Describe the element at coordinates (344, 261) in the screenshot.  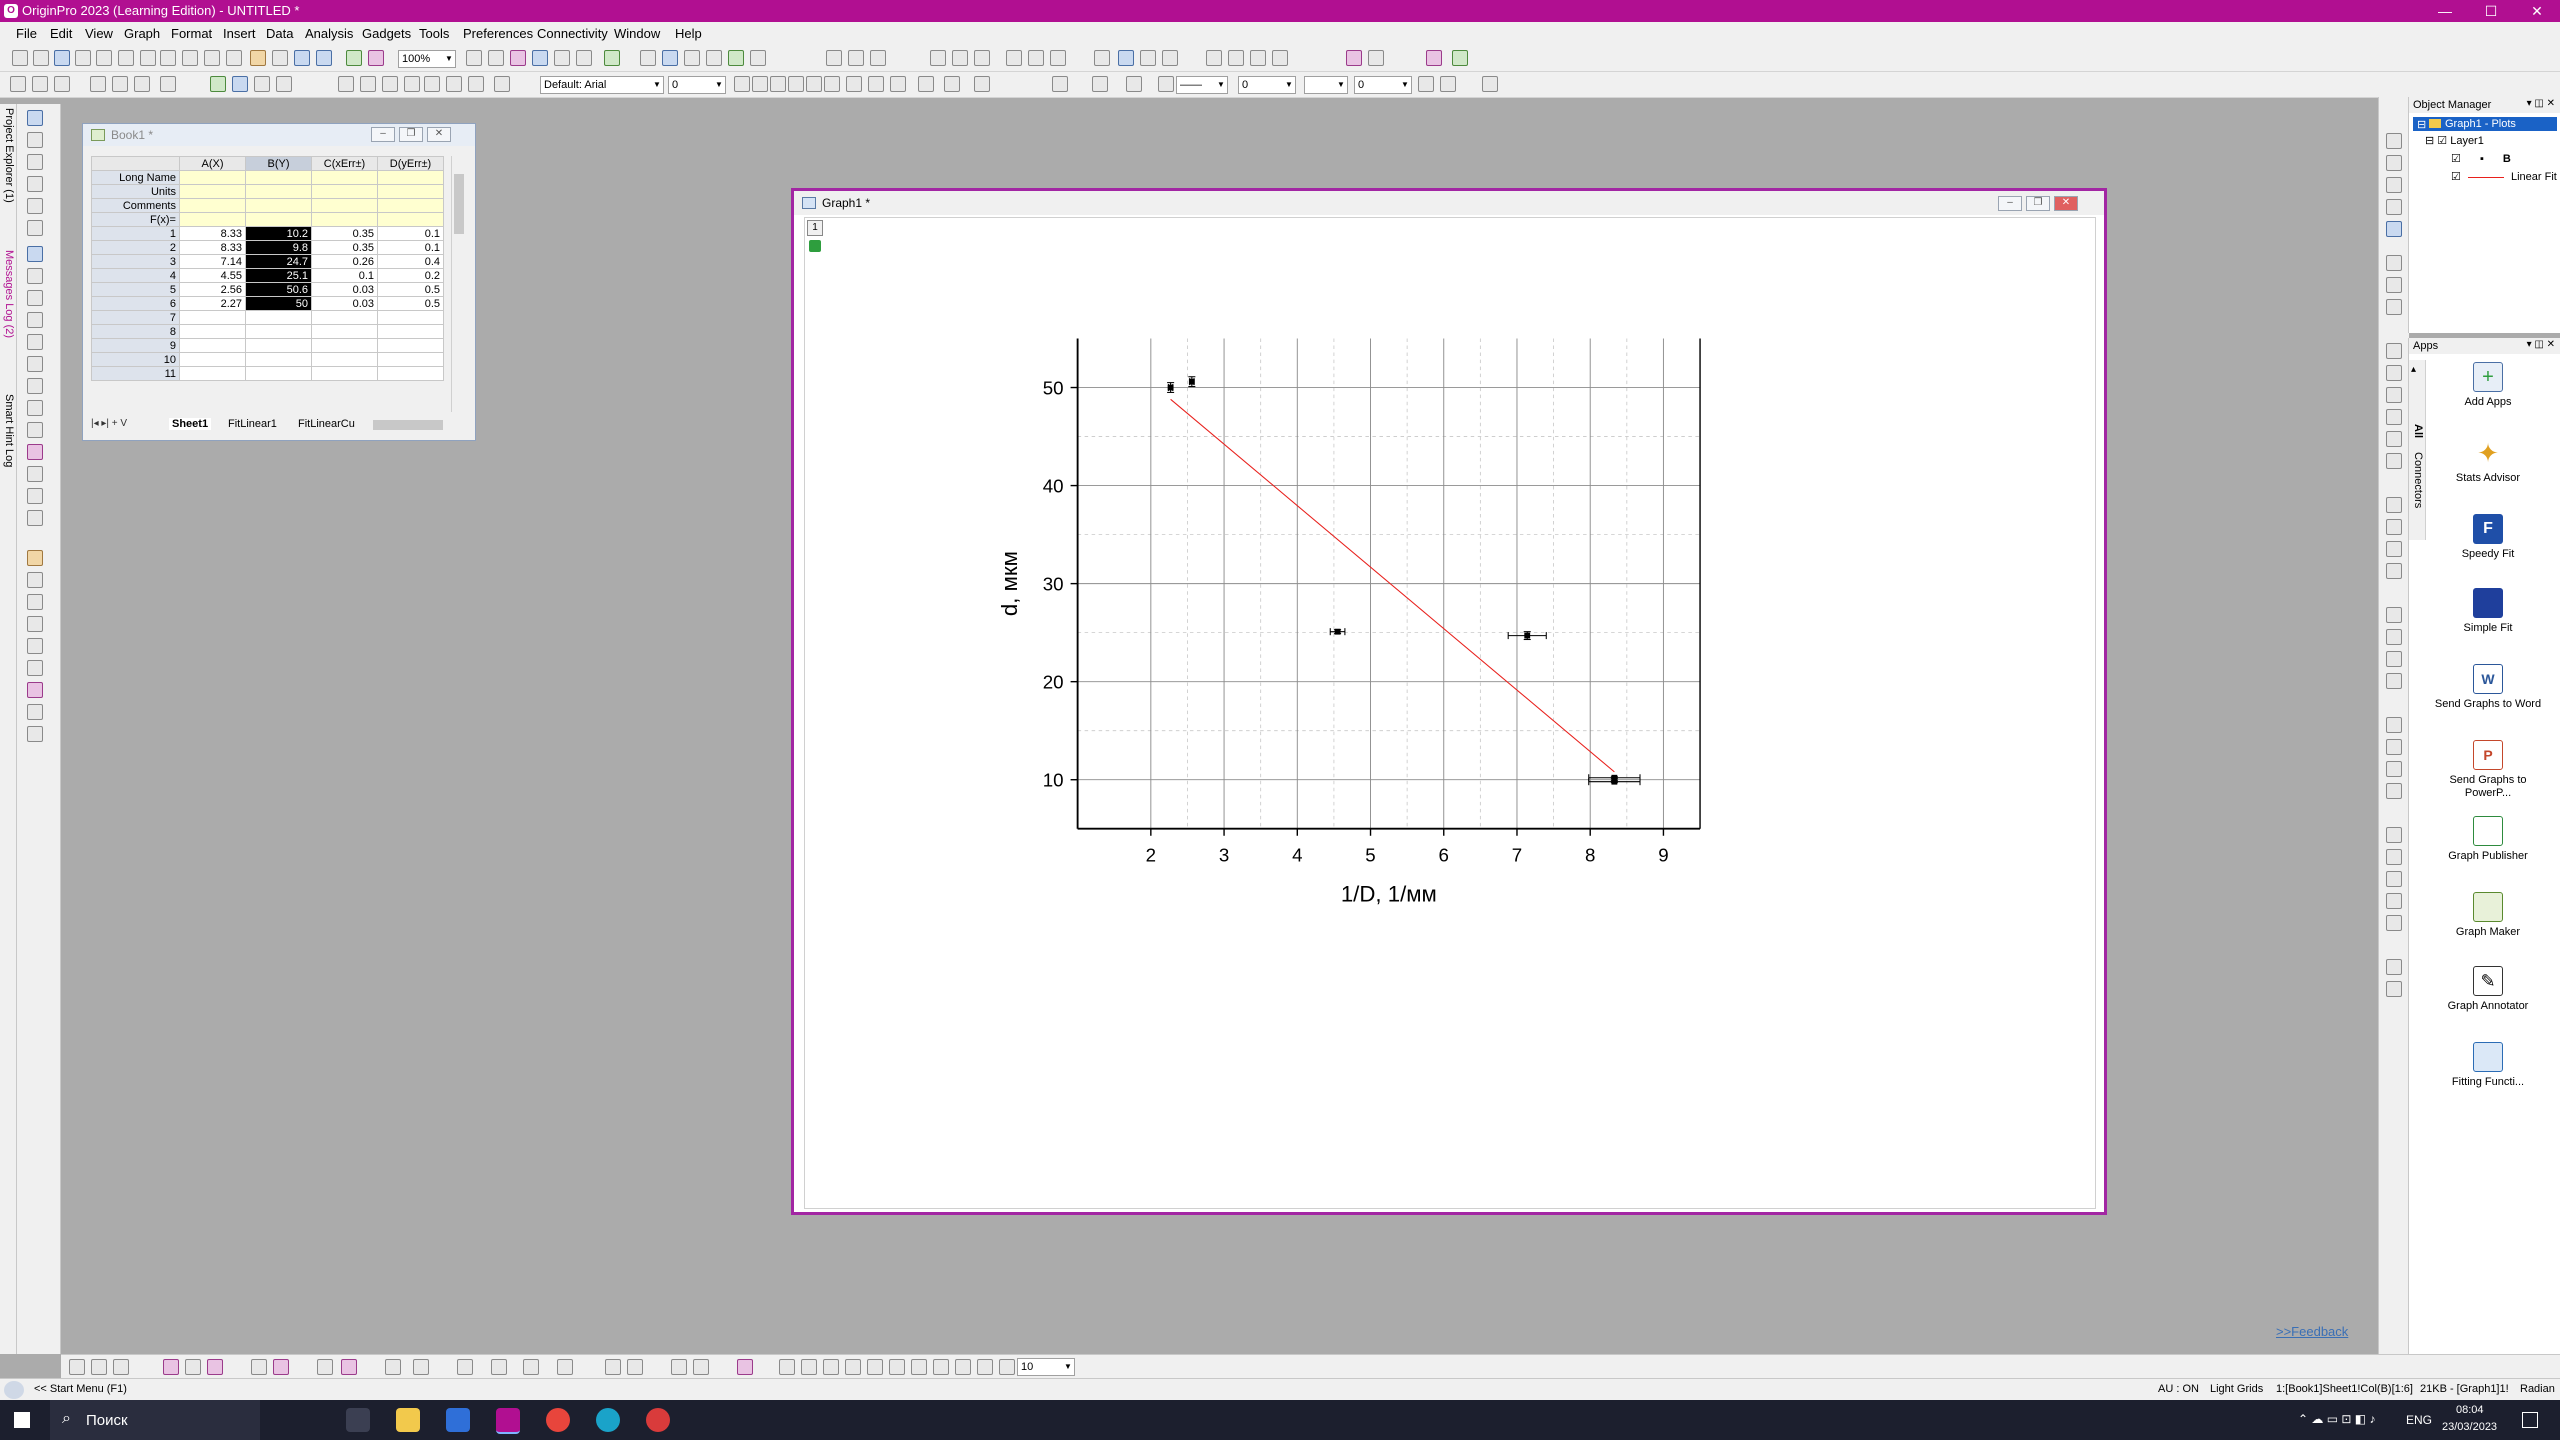
I see `cell: 0.26` at that location.